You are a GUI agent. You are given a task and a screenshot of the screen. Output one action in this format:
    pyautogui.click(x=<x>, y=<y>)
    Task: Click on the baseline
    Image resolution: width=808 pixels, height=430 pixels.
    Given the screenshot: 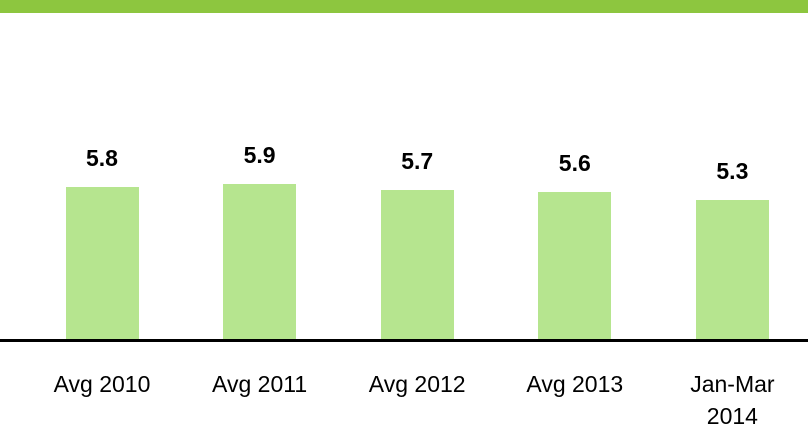 What is the action you would take?
    pyautogui.click(x=404, y=340)
    